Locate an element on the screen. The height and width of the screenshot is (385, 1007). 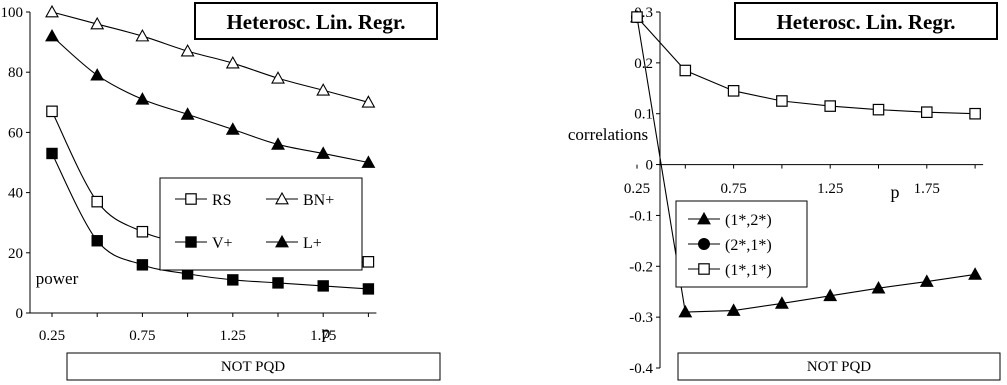
legend-marker-L+ is located at coordinates (282, 241).